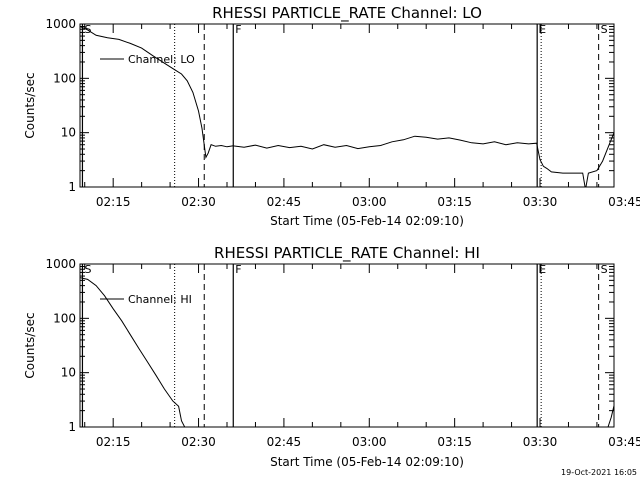  What do you see at coordinates (160, 299) in the screenshot?
I see `legend-label: Channel: HI` at bounding box center [160, 299].